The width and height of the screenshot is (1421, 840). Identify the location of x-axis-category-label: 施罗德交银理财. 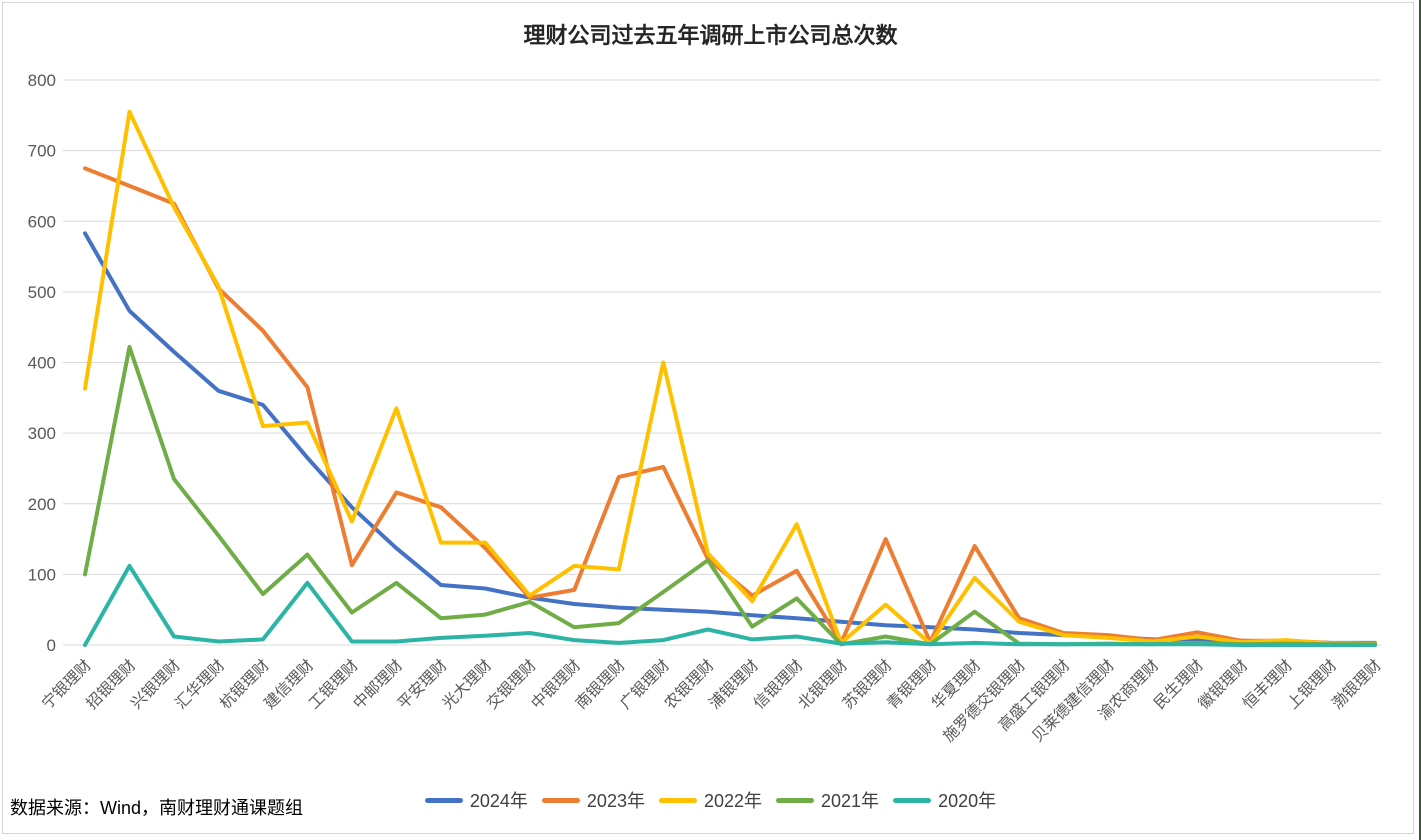
(984, 700).